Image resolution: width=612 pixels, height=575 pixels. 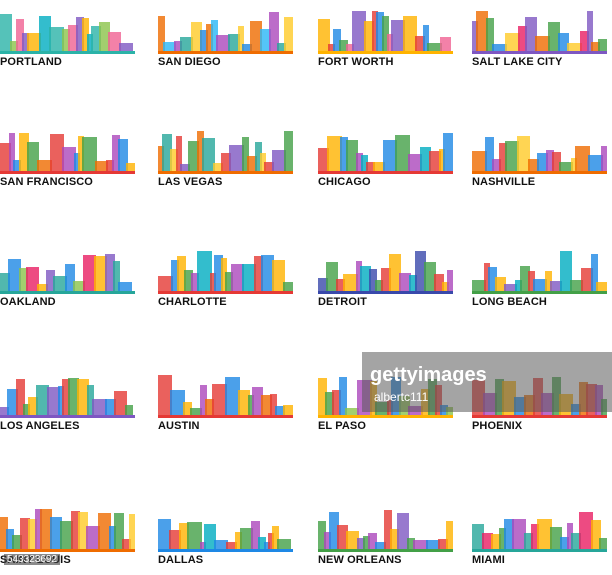 What do you see at coordinates (356, 62) in the screenshot?
I see `city-label: FORT WORTH` at bounding box center [356, 62].